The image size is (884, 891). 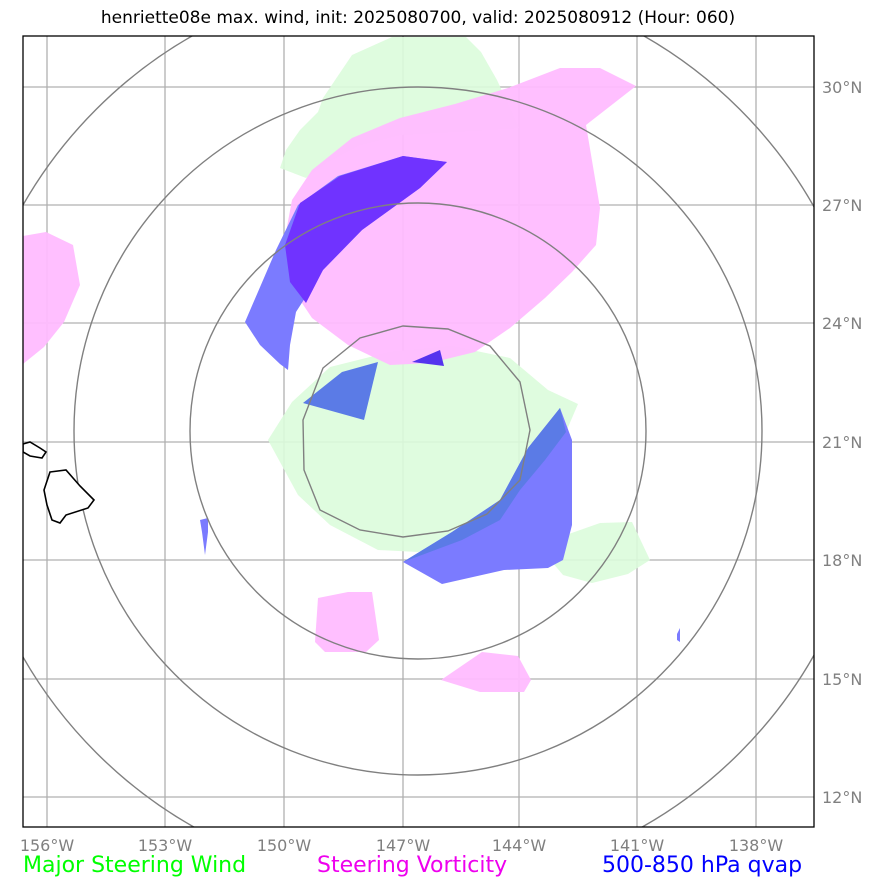 What do you see at coordinates (637, 845) in the screenshot?
I see `lon-tick-label: 141°W` at bounding box center [637, 845].